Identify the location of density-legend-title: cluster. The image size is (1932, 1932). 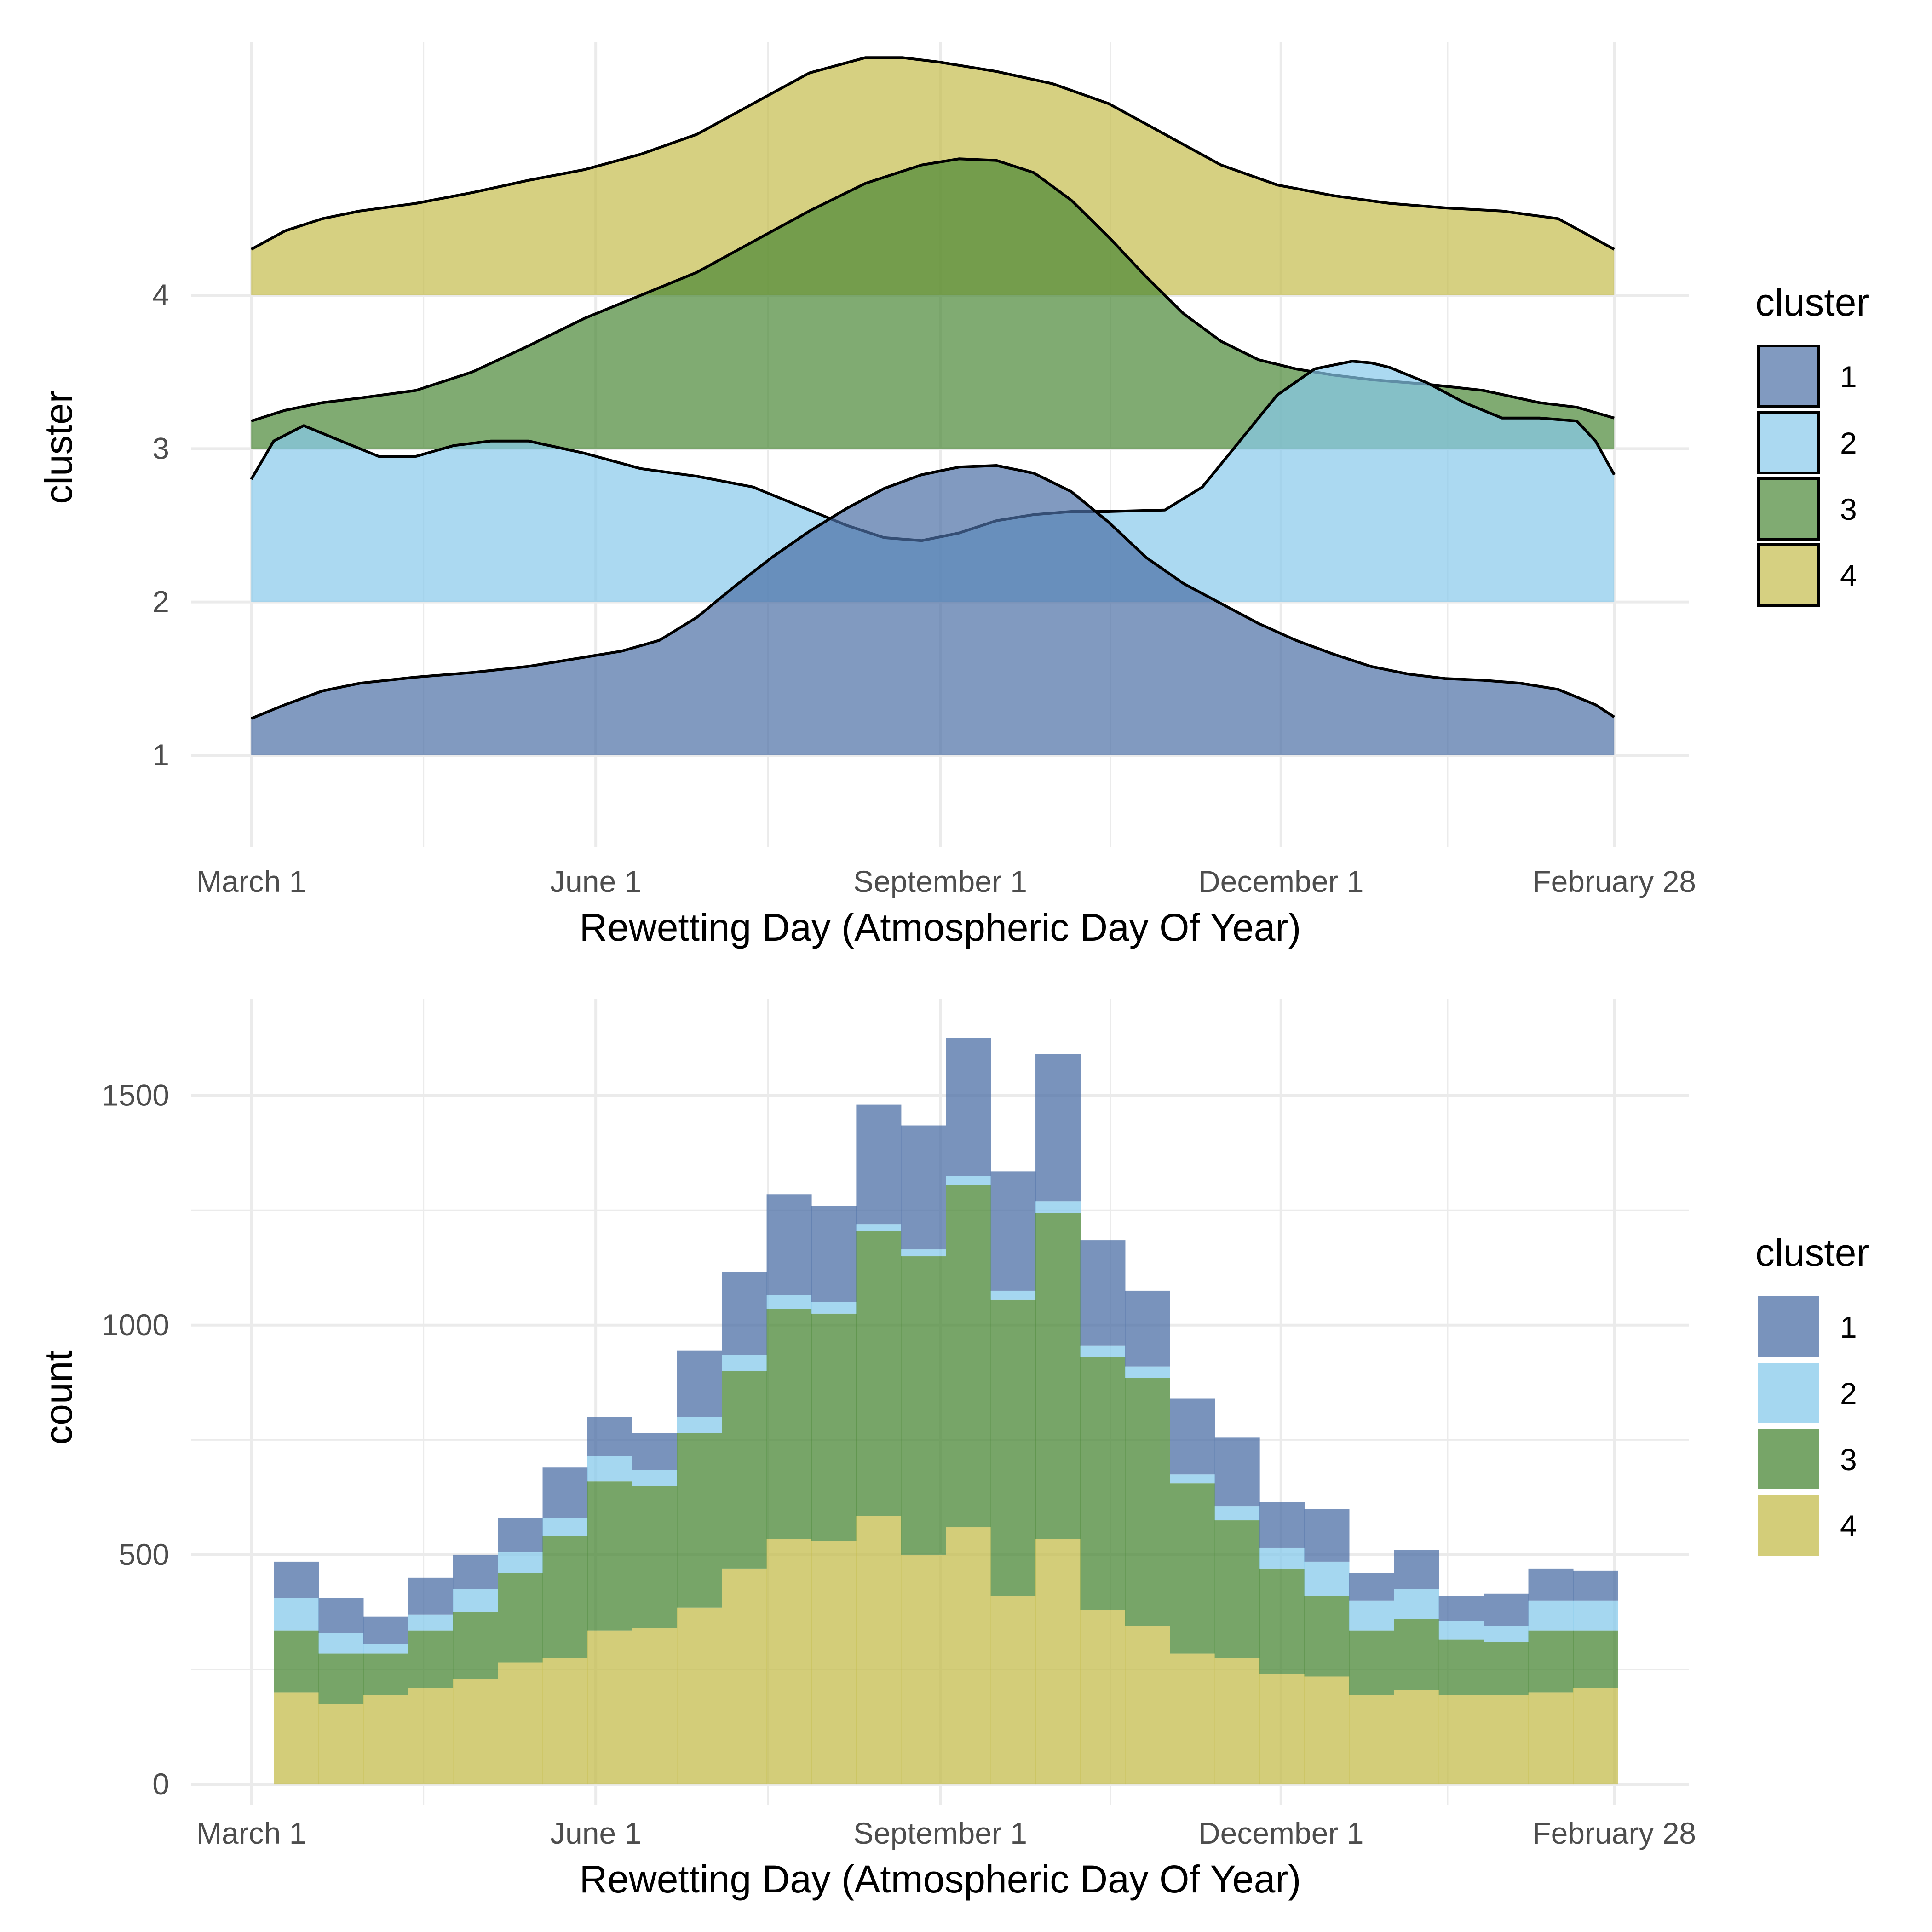
(1812, 302).